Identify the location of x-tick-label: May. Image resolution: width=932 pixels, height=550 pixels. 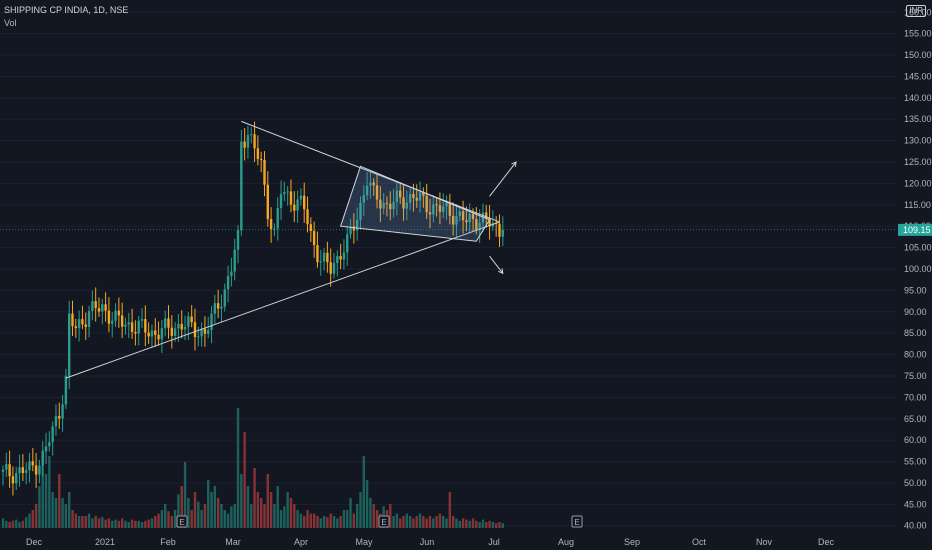
(364, 542).